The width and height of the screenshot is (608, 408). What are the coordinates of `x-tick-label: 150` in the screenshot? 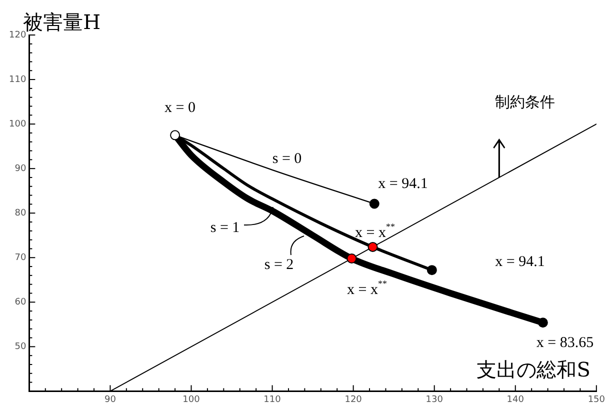 It's located at (597, 399).